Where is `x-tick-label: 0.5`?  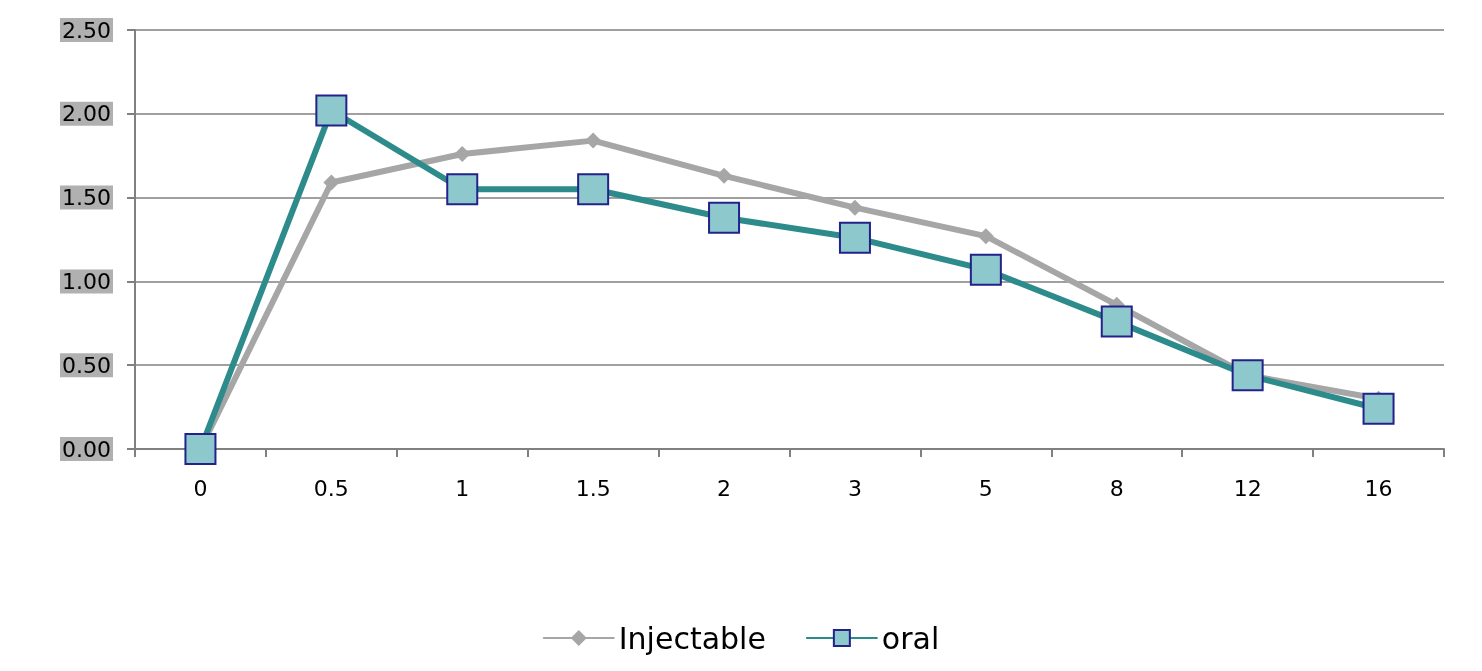
x-tick-label: 0.5 is located at coordinates (331, 488).